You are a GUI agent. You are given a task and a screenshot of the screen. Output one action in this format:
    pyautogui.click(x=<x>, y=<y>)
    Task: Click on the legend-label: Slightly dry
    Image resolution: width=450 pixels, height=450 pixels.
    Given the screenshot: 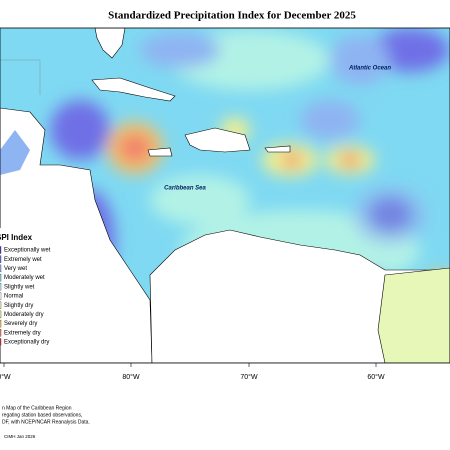 What is the action you would take?
    pyautogui.click(x=18, y=306)
    